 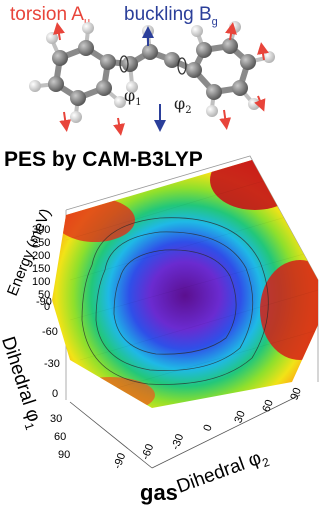 I want to click on z-tick: 50, so click(x=44, y=295).